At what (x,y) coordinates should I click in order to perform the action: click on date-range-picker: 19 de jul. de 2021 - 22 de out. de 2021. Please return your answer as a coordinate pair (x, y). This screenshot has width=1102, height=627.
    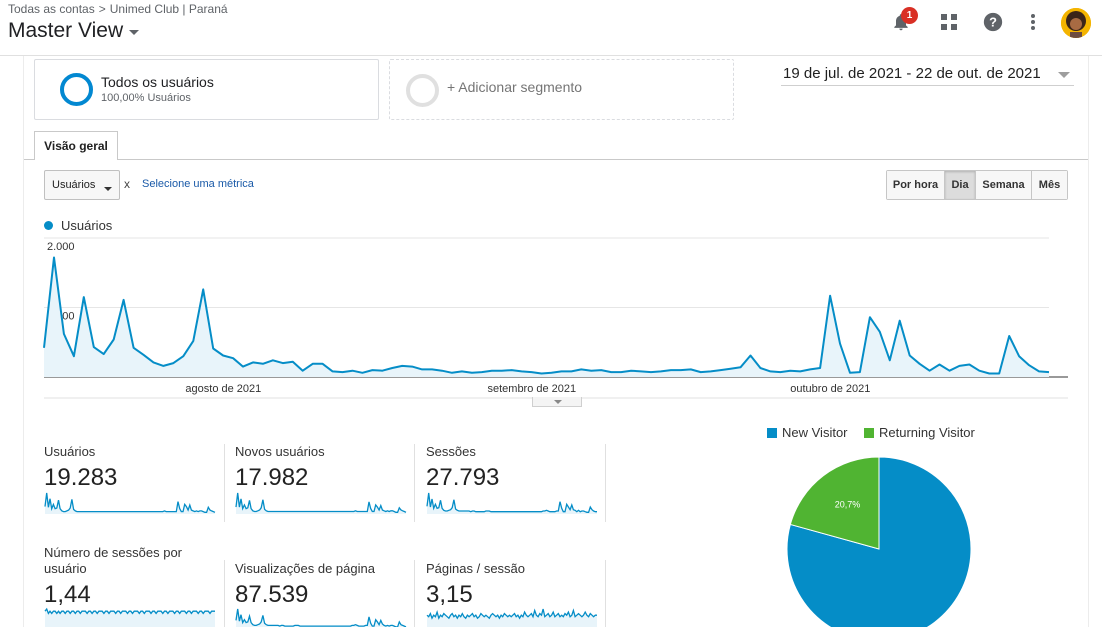
    Looking at the image, I should click on (927, 74).